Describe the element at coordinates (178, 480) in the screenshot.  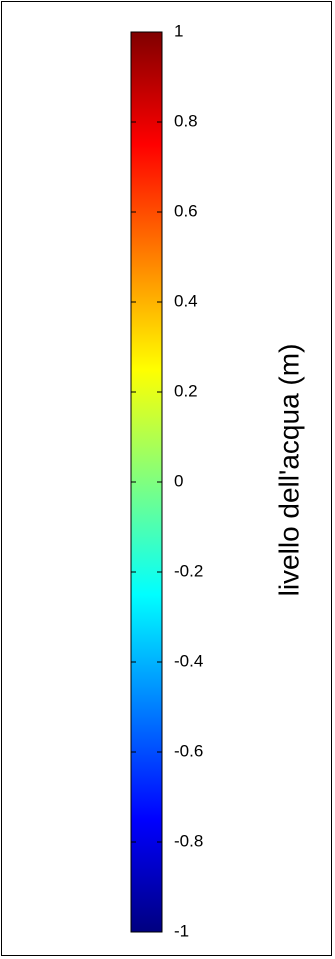
I see `colorbar-tick-label: 0` at that location.